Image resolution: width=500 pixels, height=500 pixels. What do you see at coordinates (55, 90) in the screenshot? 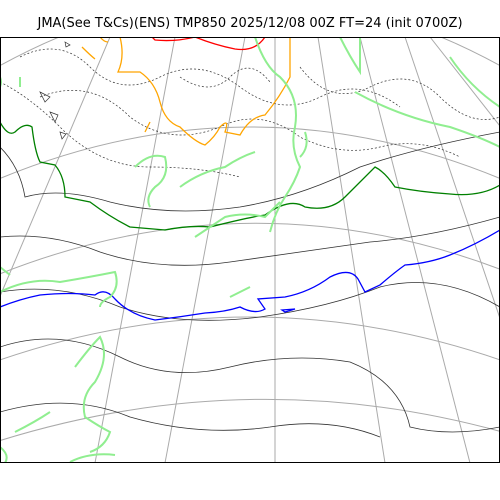
I see `lake-outlines` at bounding box center [55, 90].